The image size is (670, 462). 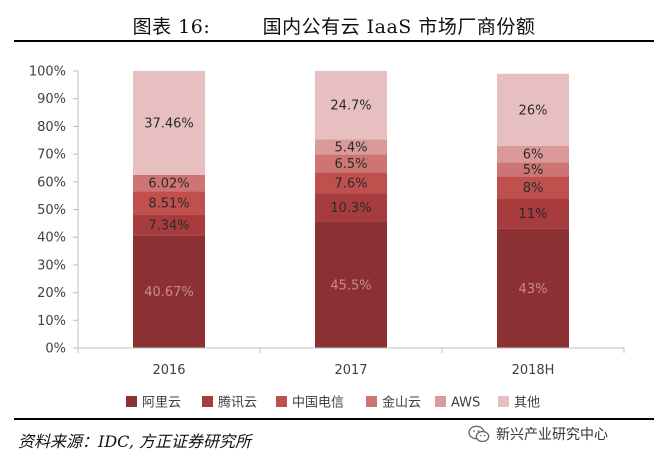 I want to click on data-label: 7.34%, so click(x=168, y=226).